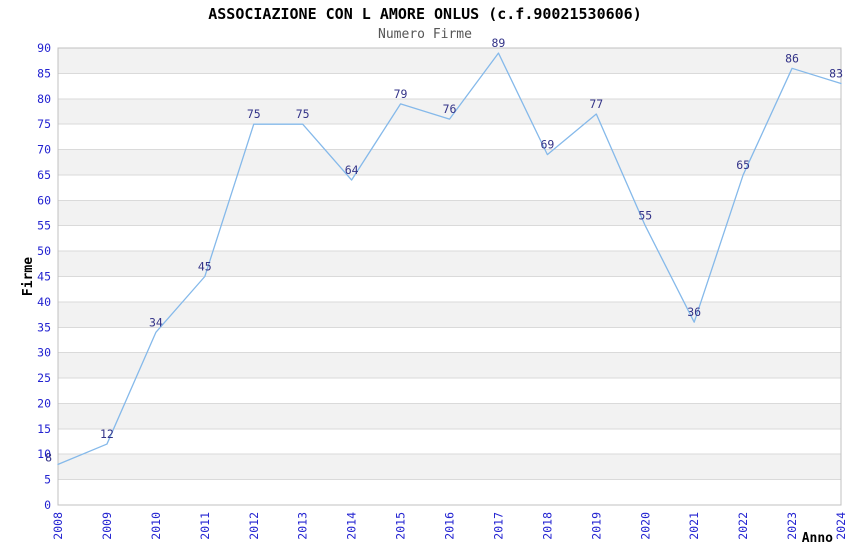  Describe the element at coordinates (44, 99) in the screenshot. I see `y-tick-label: 80` at that location.